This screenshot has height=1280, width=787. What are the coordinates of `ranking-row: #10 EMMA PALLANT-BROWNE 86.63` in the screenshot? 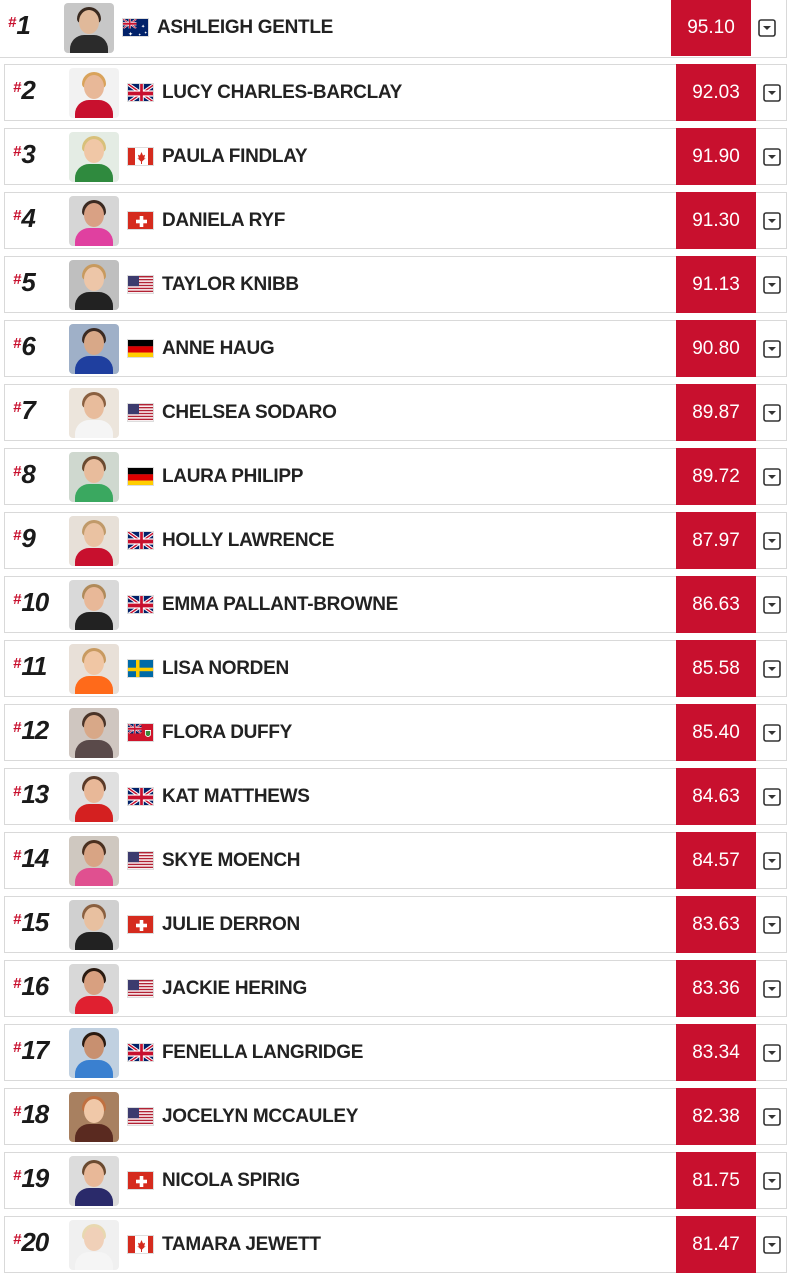 It's located at (395, 604).